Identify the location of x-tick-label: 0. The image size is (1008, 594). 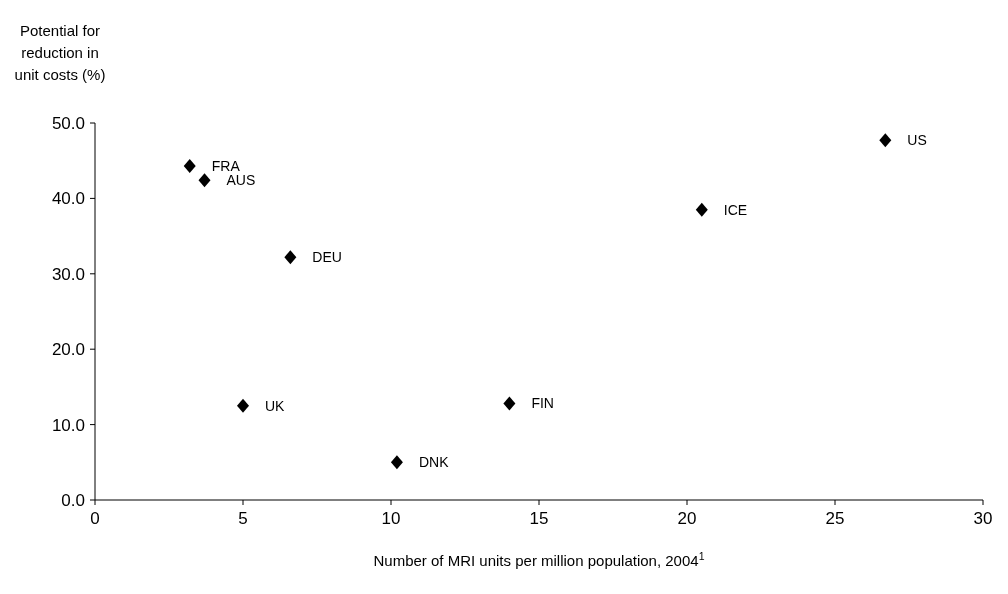
(95, 518).